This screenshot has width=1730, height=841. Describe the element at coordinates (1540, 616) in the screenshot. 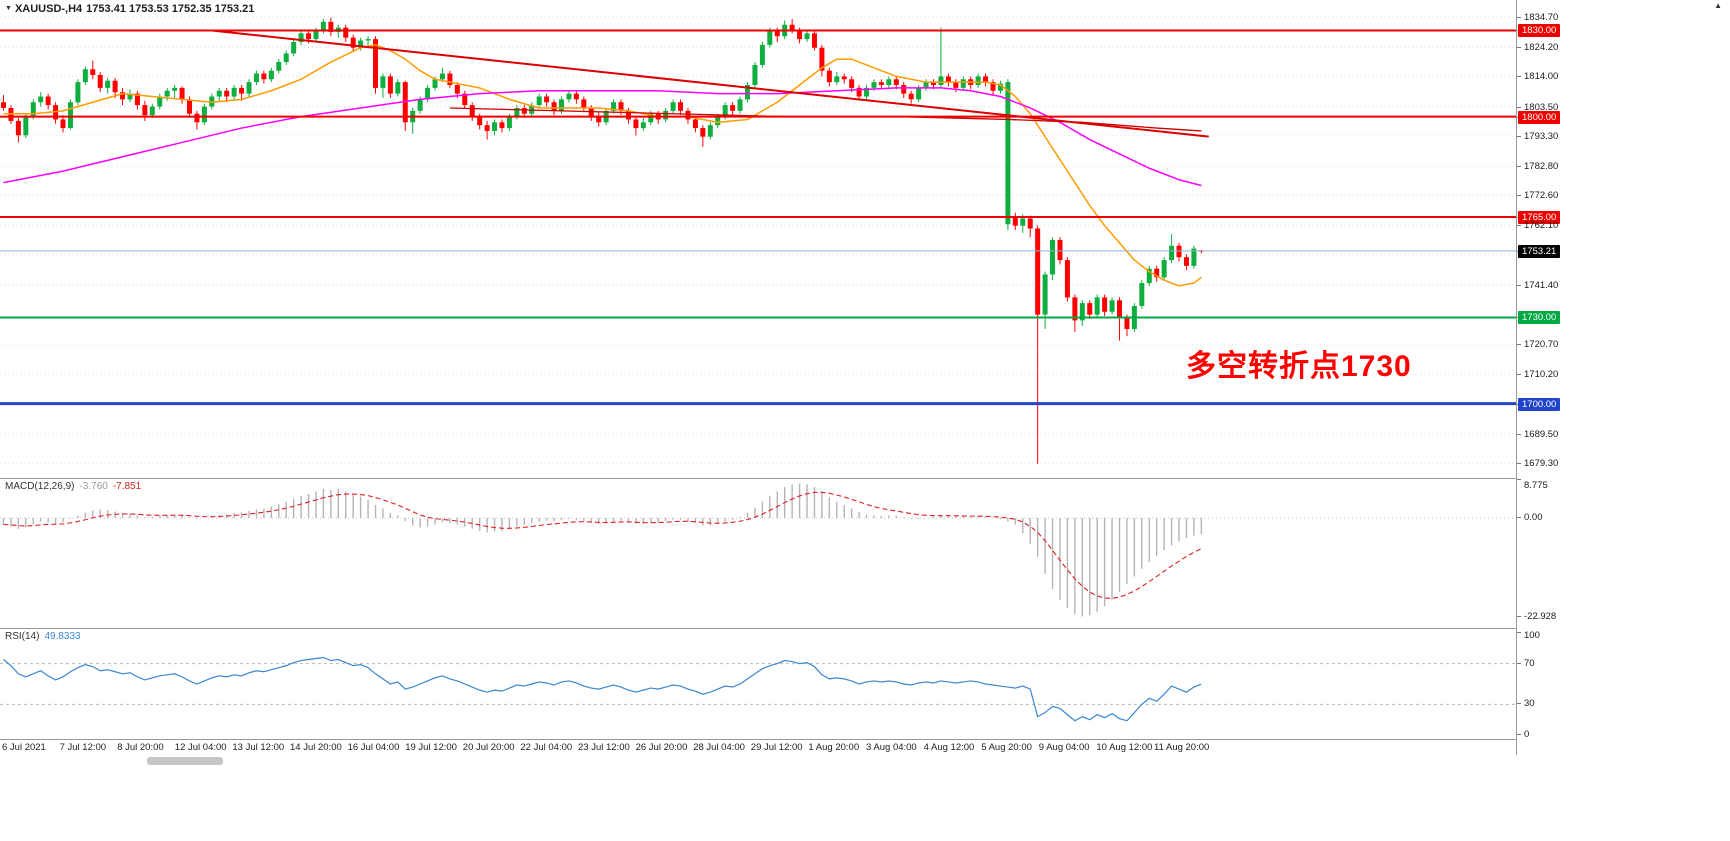

I see `axis-label: -22.928` at that location.